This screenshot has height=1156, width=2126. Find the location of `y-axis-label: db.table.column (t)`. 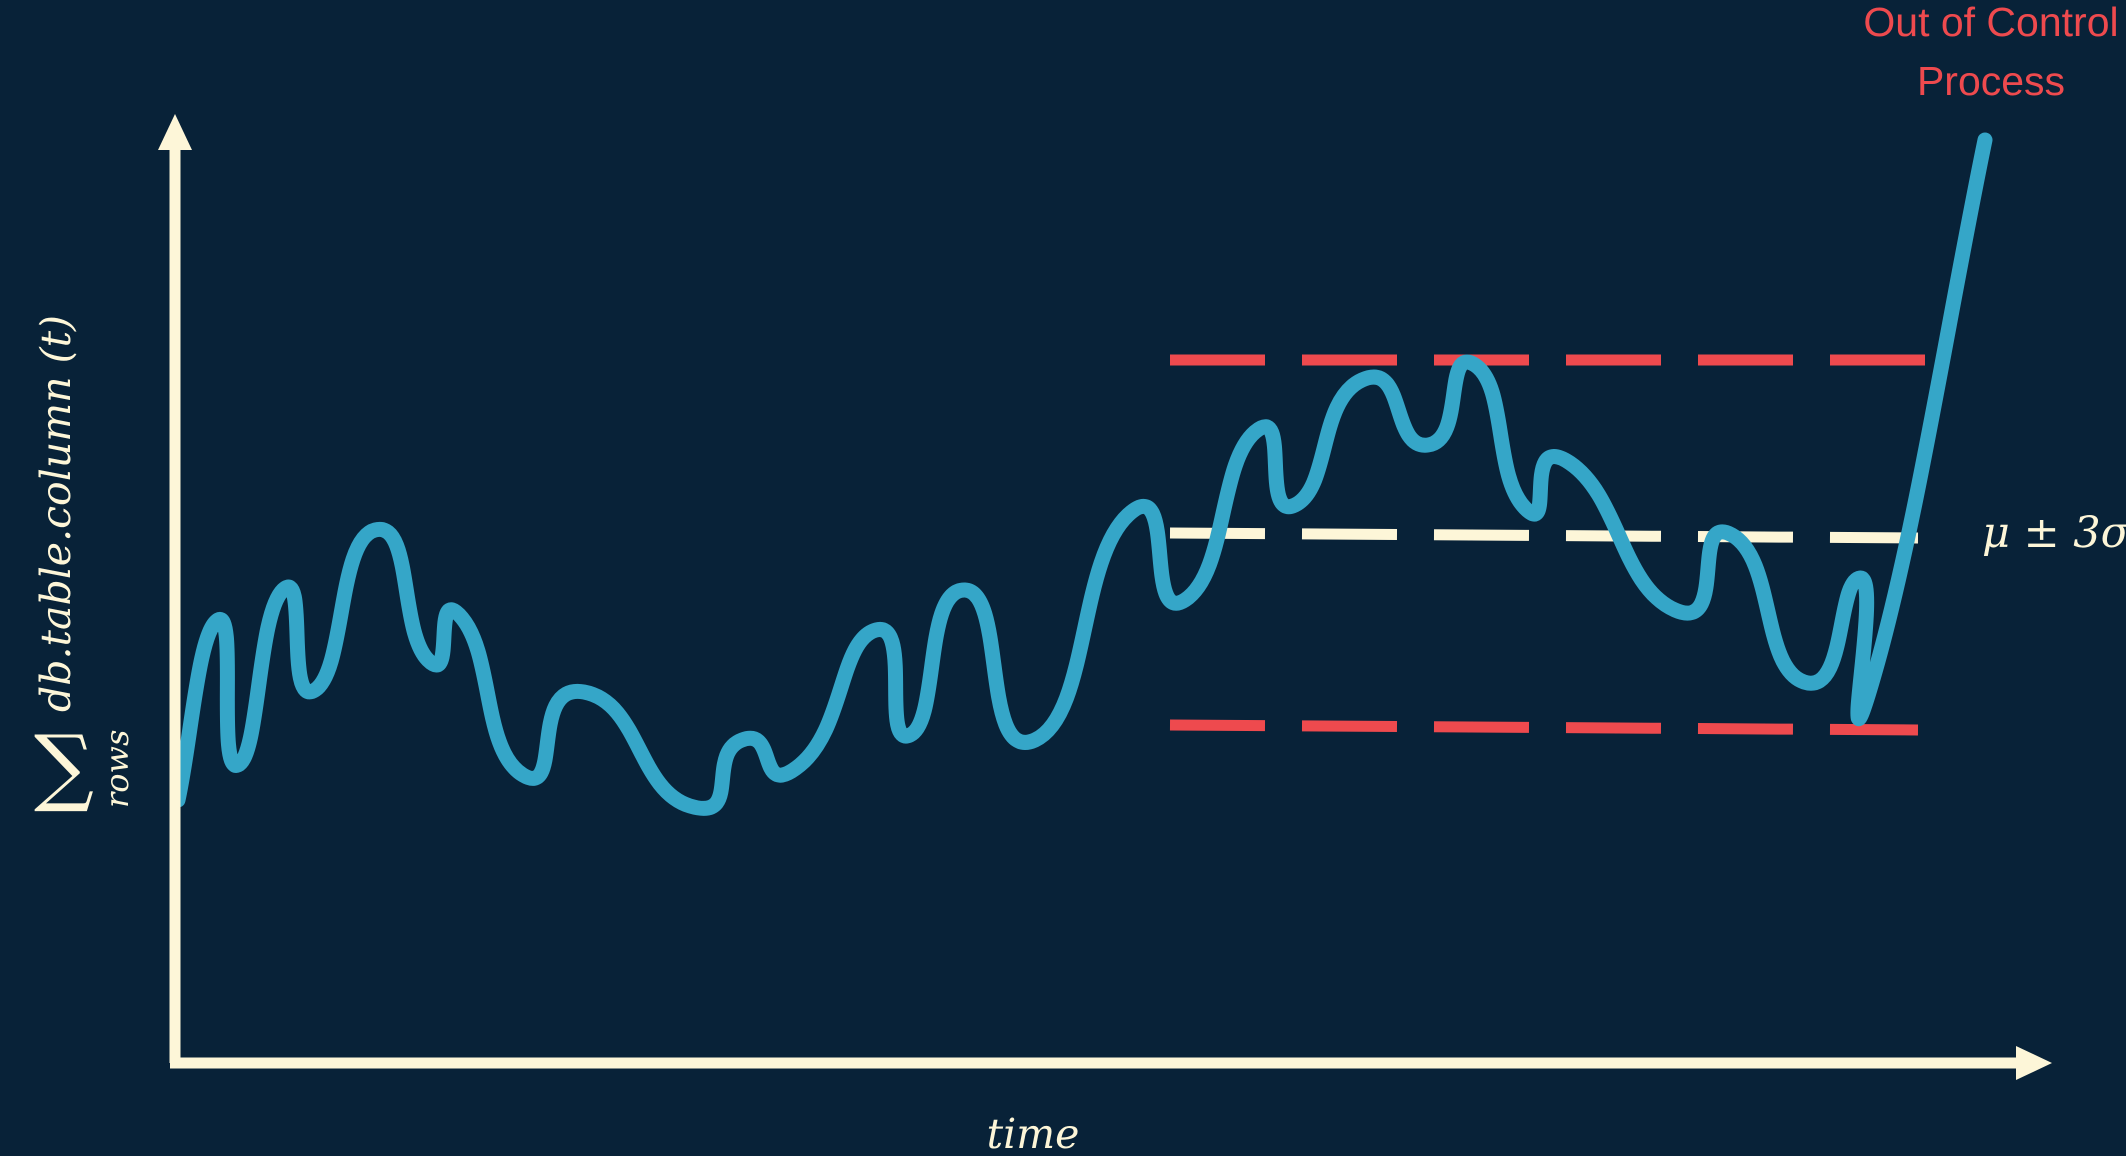

y-axis-label: db.table.column (t) is located at coordinates (56, 513).